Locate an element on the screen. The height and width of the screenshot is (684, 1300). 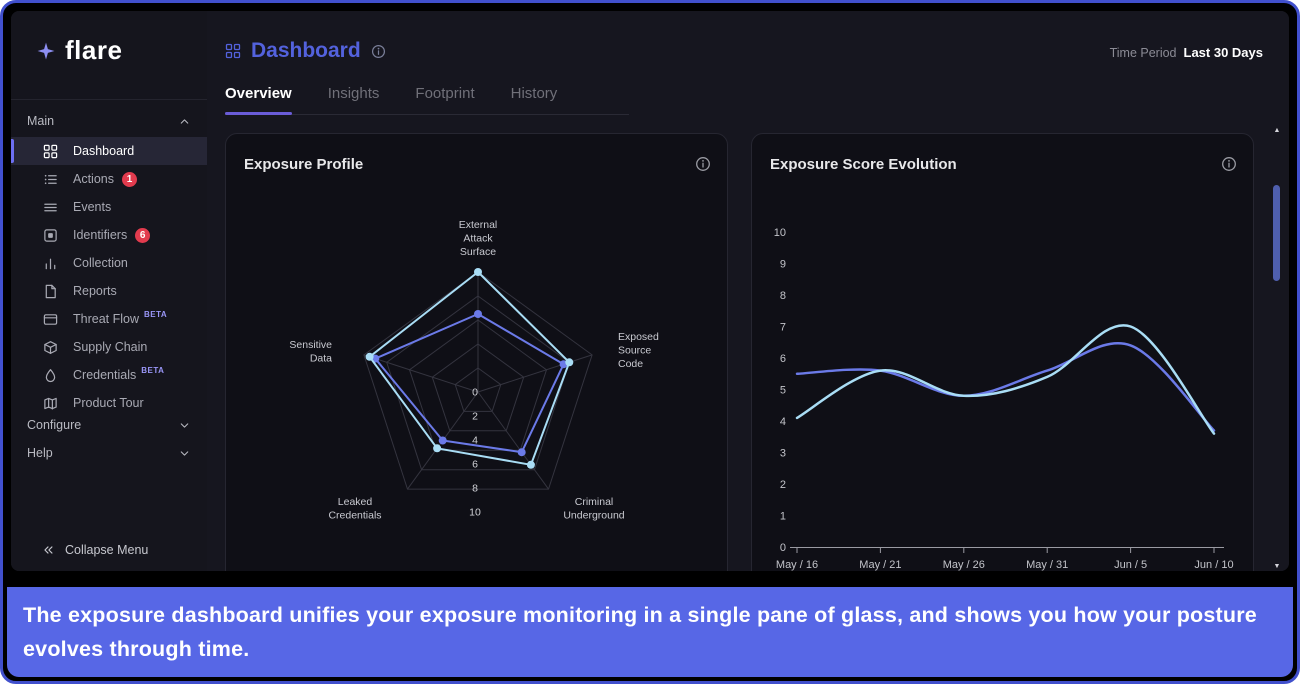
sidebar-item-label: Reports is located at coordinates (95, 291).